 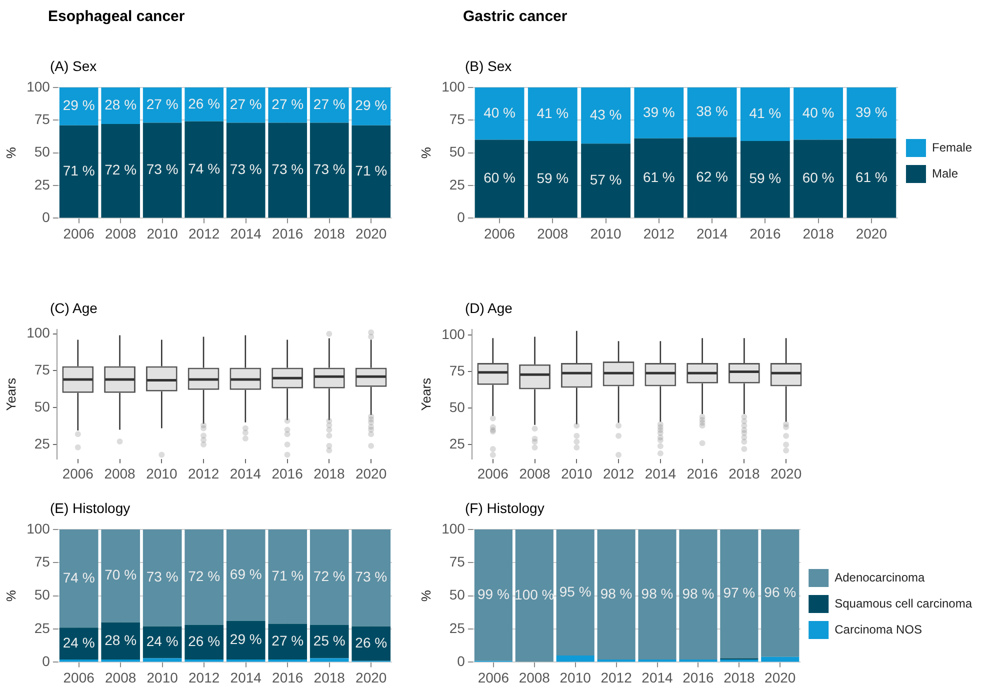 I want to click on legend-label: Female, so click(x=952, y=147).